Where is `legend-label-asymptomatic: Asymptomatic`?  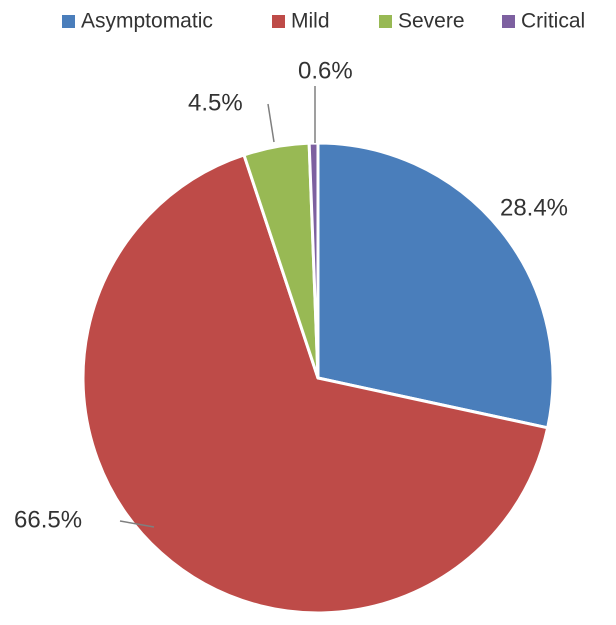
legend-label-asymptomatic: Asymptomatic is located at coordinates (147, 21).